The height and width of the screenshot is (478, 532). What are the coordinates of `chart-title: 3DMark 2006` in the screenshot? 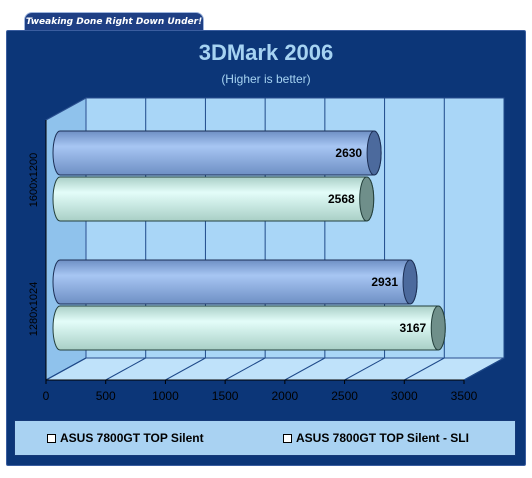 It's located at (266, 52).